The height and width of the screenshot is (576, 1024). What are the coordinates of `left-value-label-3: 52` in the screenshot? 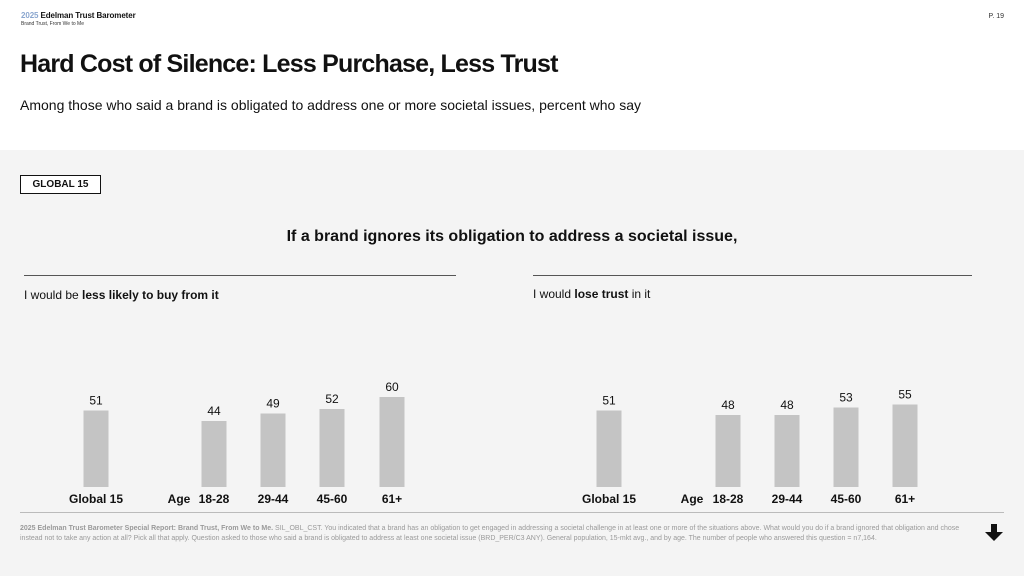 It's located at (332, 399).